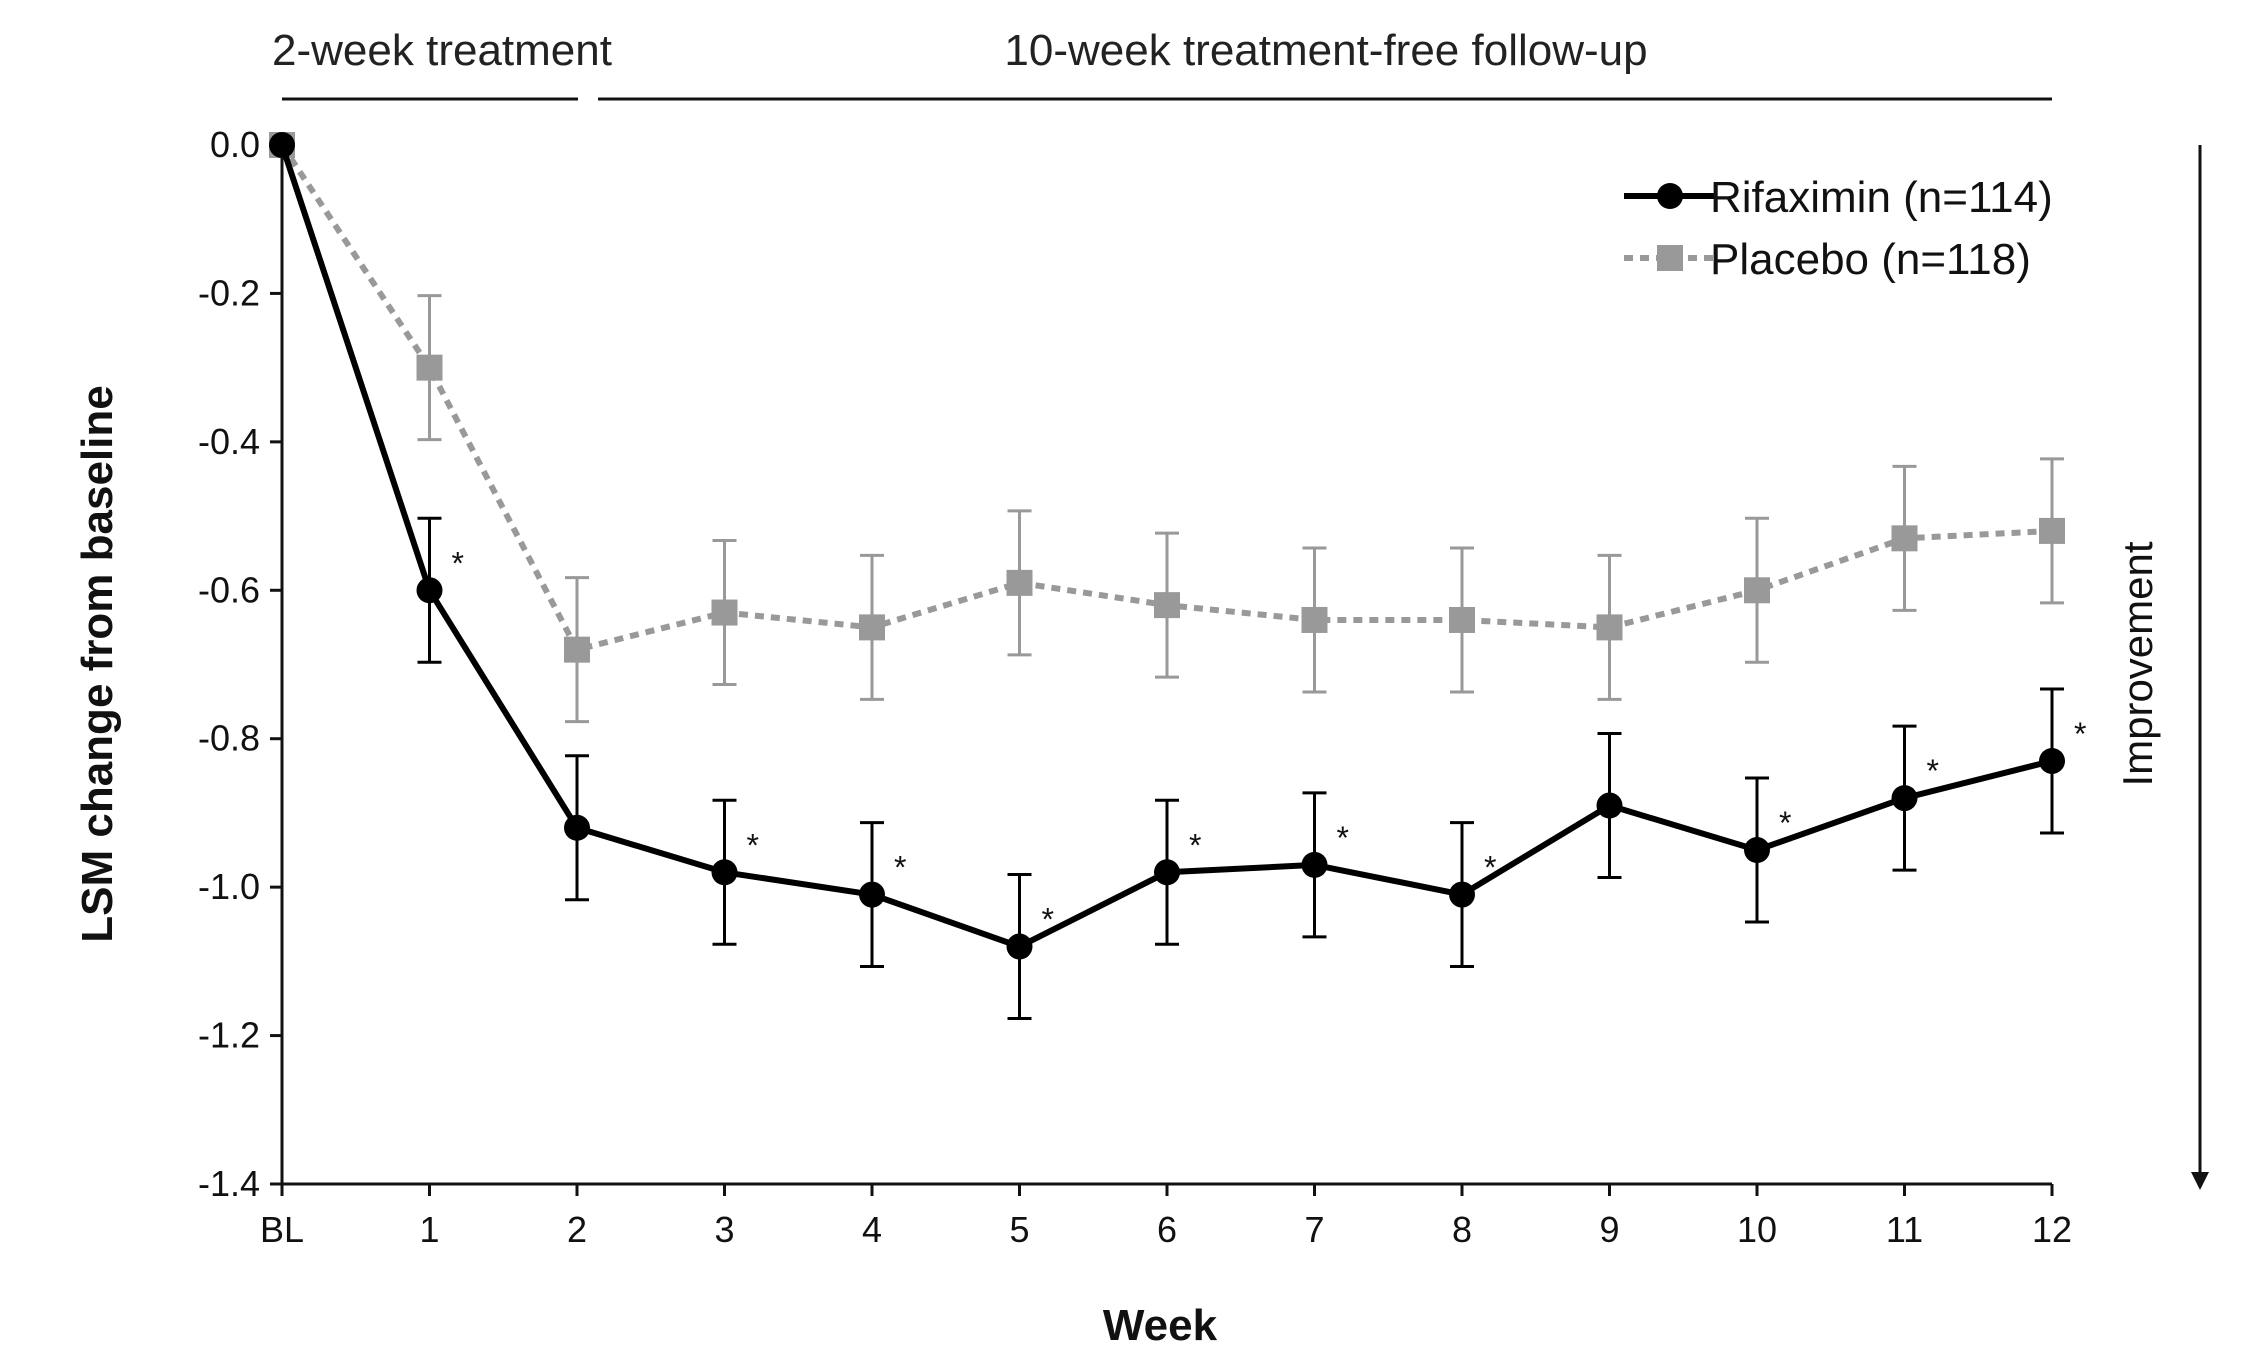  Describe the element at coordinates (1325, 50) in the screenshot. I see `period-label-follow-up: 10-week treatment-free follow-up` at that location.